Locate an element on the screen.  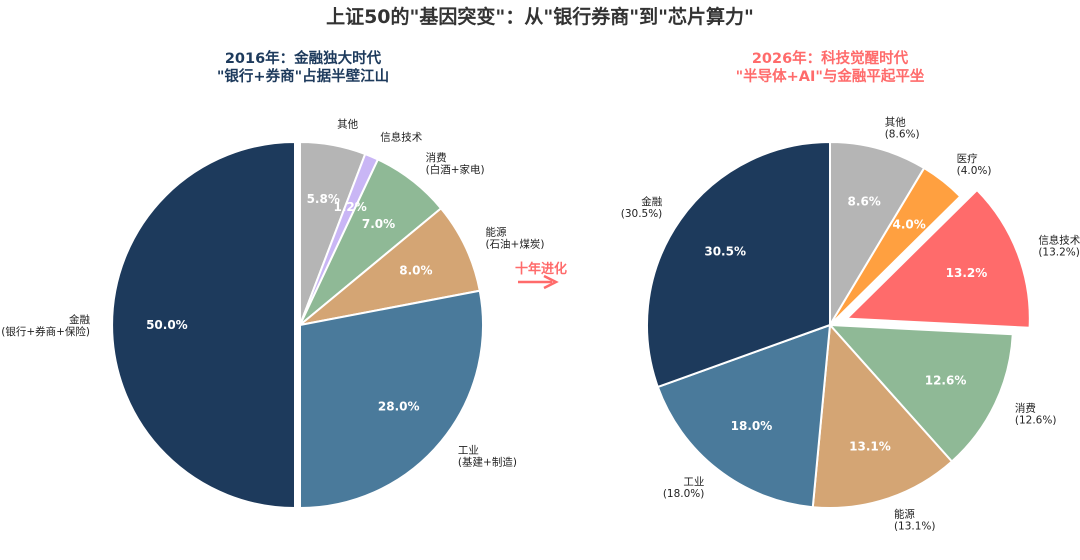
right-pie-category-label: 工业(18.0%) is located at coordinates (684, 488).